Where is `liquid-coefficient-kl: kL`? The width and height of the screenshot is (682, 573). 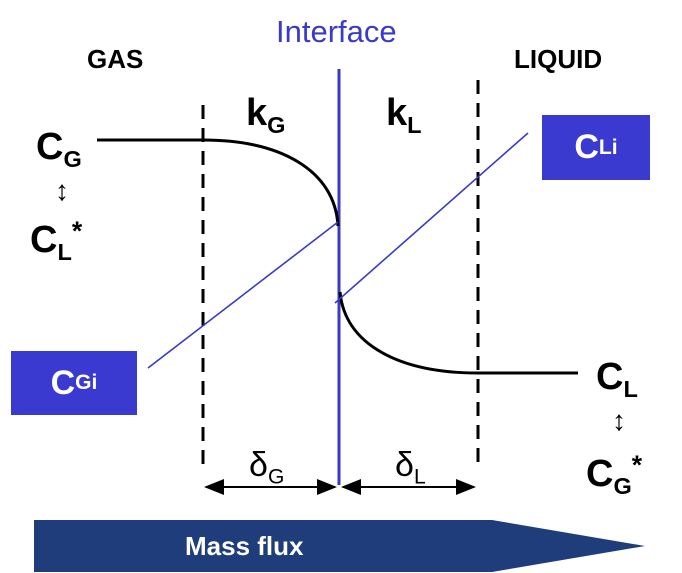
liquid-coefficient-kl: kL is located at coordinates (404, 115).